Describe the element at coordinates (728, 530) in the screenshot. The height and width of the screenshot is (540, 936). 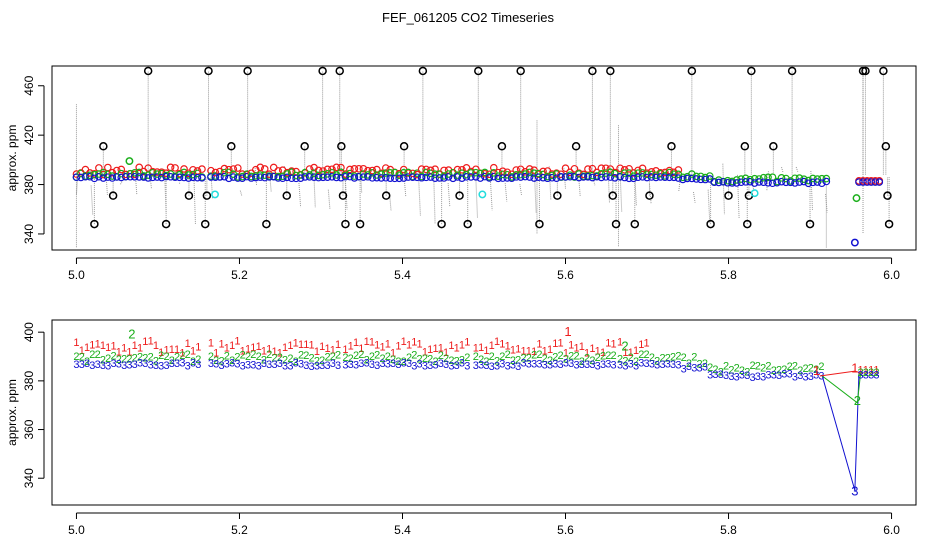
I see `x-tick-label: 5.8` at that location.